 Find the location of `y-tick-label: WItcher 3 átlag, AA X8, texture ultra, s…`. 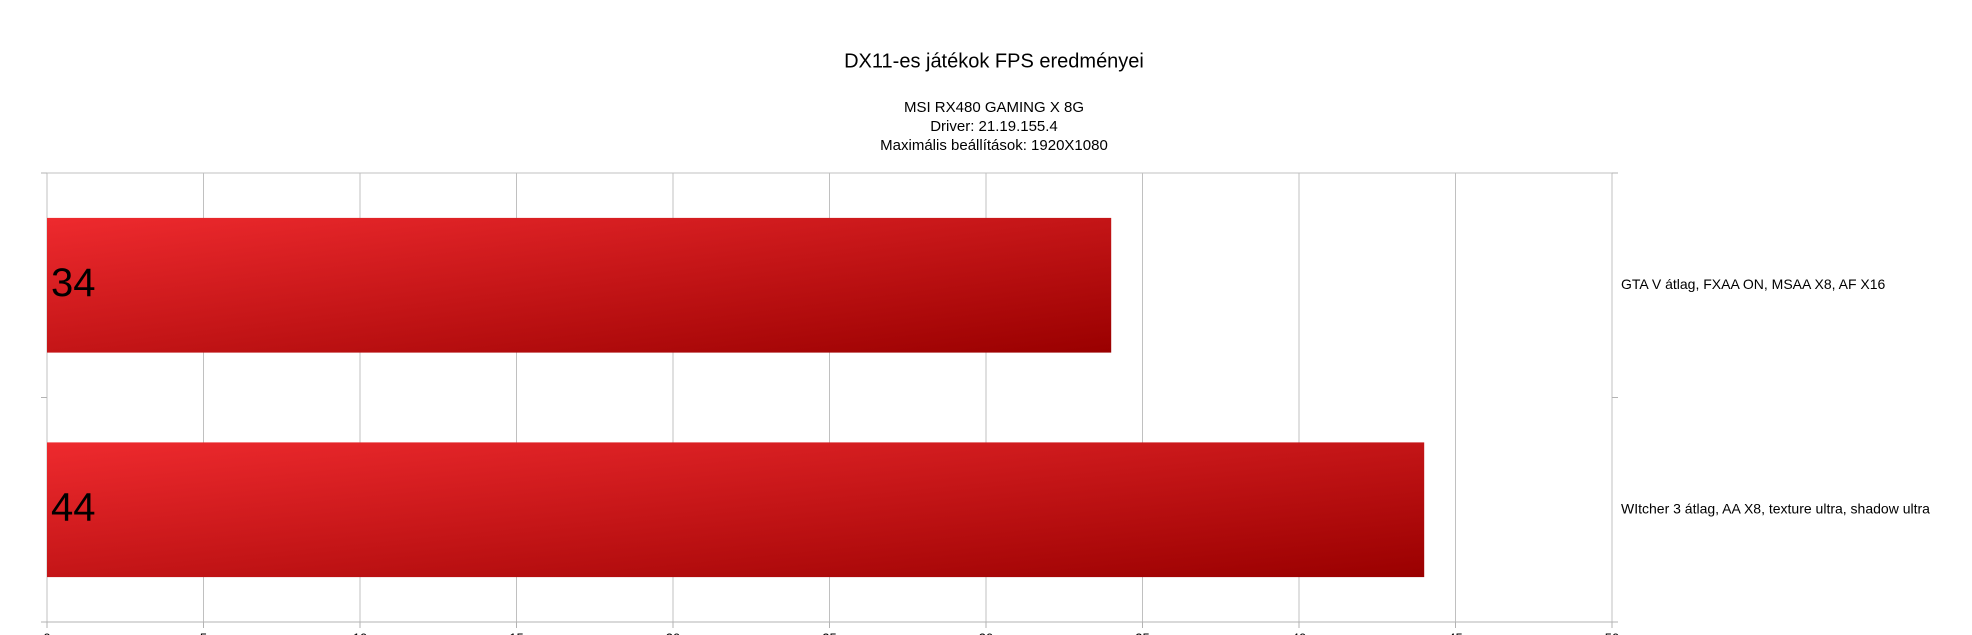

y-tick-label: WItcher 3 átlag, AA X8, texture ultra, s… is located at coordinates (1775, 508).